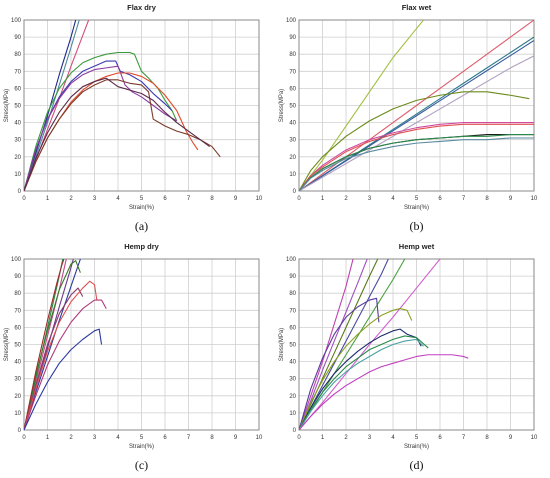 The image size is (550, 478). What do you see at coordinates (142, 7) in the screenshot?
I see `chart-title: Flax dry` at bounding box center [142, 7].